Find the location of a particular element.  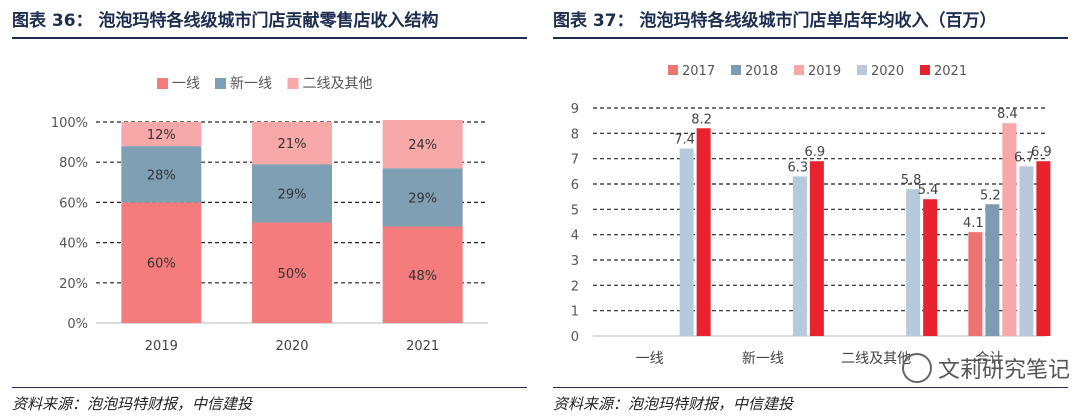

bar-2019-新一线 is located at coordinates (161, 174).